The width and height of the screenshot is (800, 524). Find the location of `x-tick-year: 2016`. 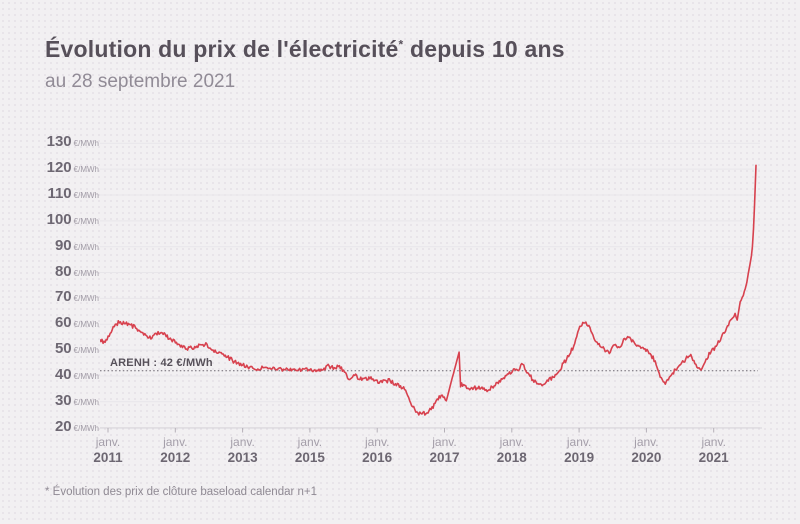

x-tick-year: 2016 is located at coordinates (377, 457).